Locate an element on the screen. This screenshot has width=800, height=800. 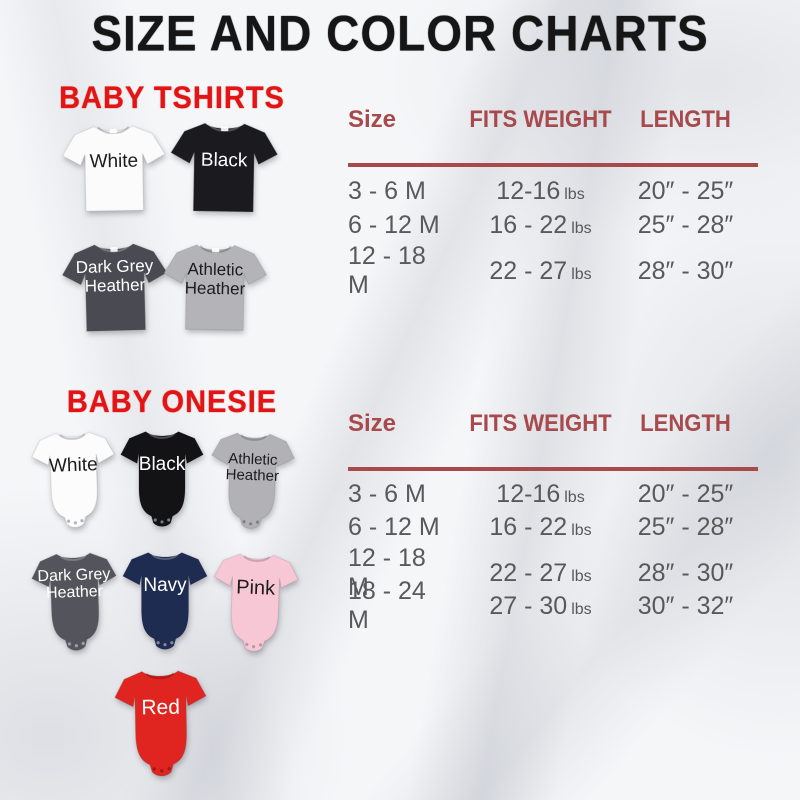
onesies-section-heading: BABY ONESIE is located at coordinates (172, 402).